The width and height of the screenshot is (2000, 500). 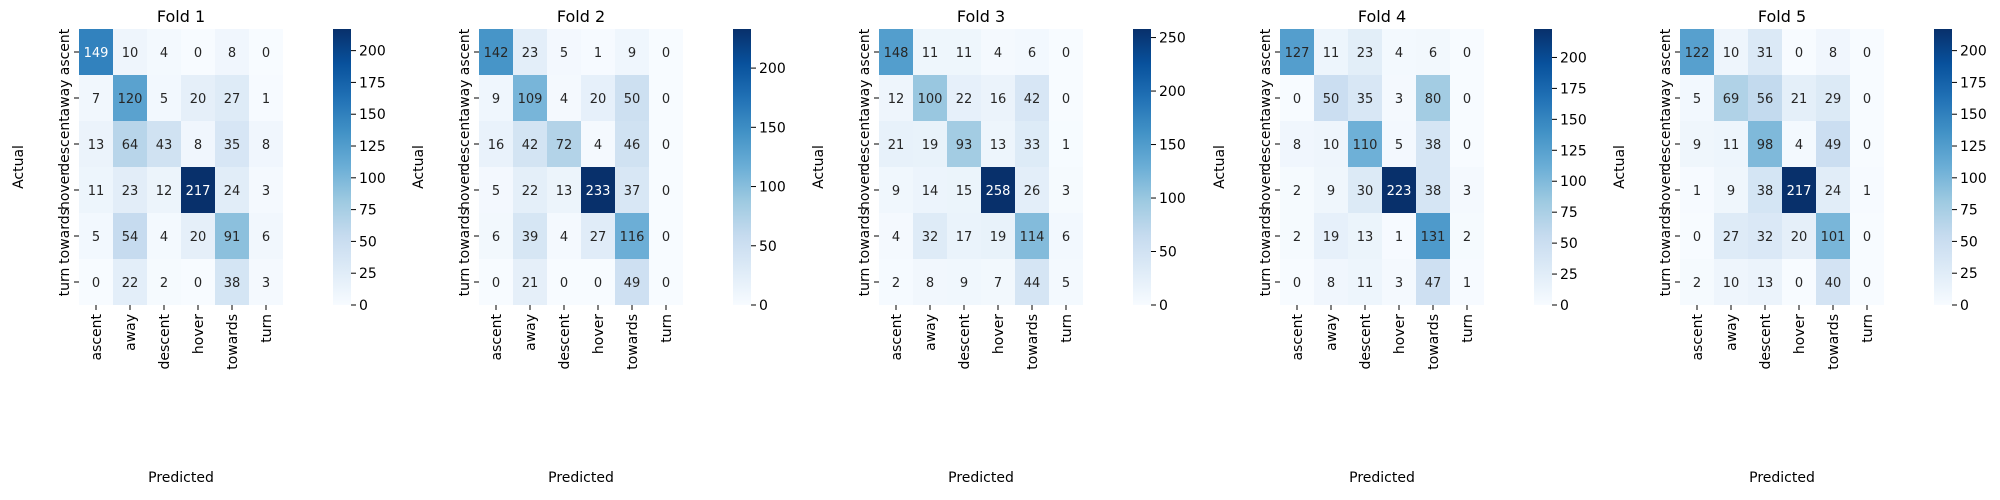 What do you see at coordinates (865, 282) in the screenshot?
I see `y-tick-label: turn` at bounding box center [865, 282].